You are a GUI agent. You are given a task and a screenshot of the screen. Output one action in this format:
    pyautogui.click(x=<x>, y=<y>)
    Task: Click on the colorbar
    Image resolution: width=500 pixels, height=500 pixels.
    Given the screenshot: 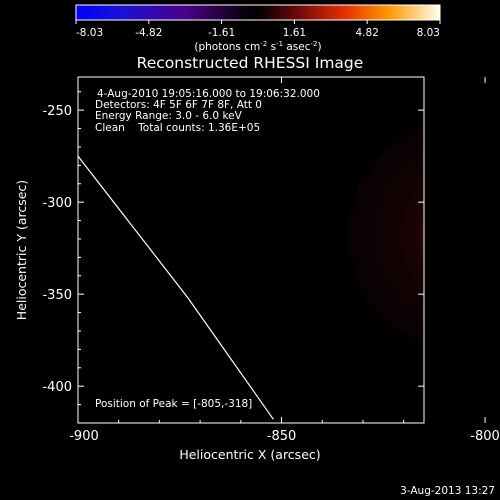 What is the action you would take?
    pyautogui.click(x=258, y=12)
    